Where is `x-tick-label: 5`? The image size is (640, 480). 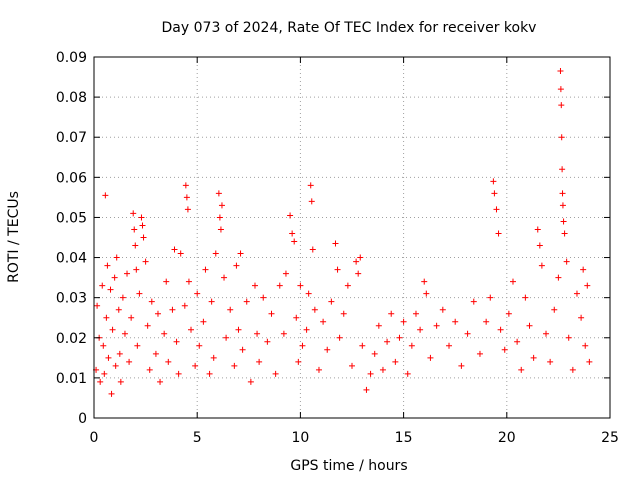 x-tick-label: 5 is located at coordinates (197, 438).